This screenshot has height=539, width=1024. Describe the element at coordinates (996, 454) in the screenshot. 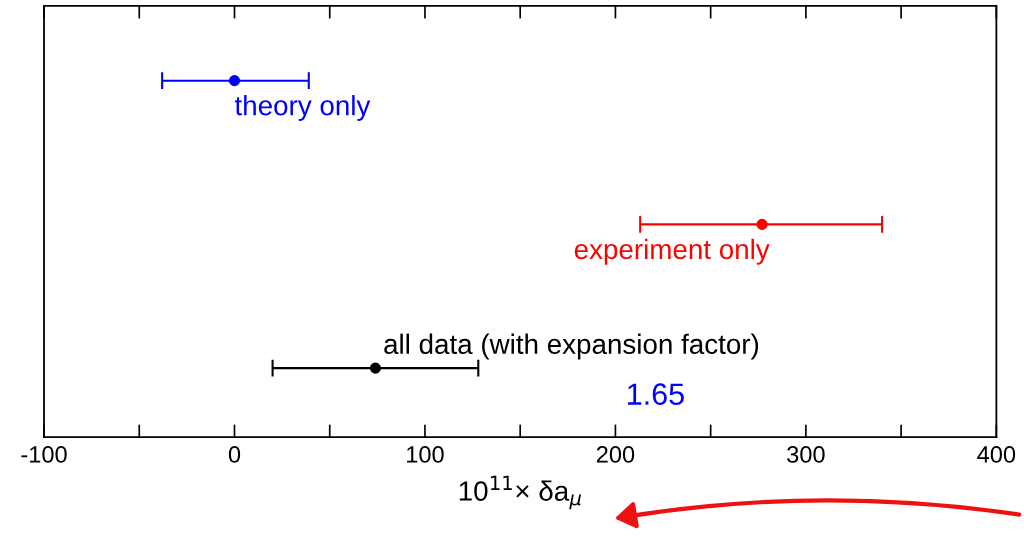

I see `x-tick-label: 400` at that location.